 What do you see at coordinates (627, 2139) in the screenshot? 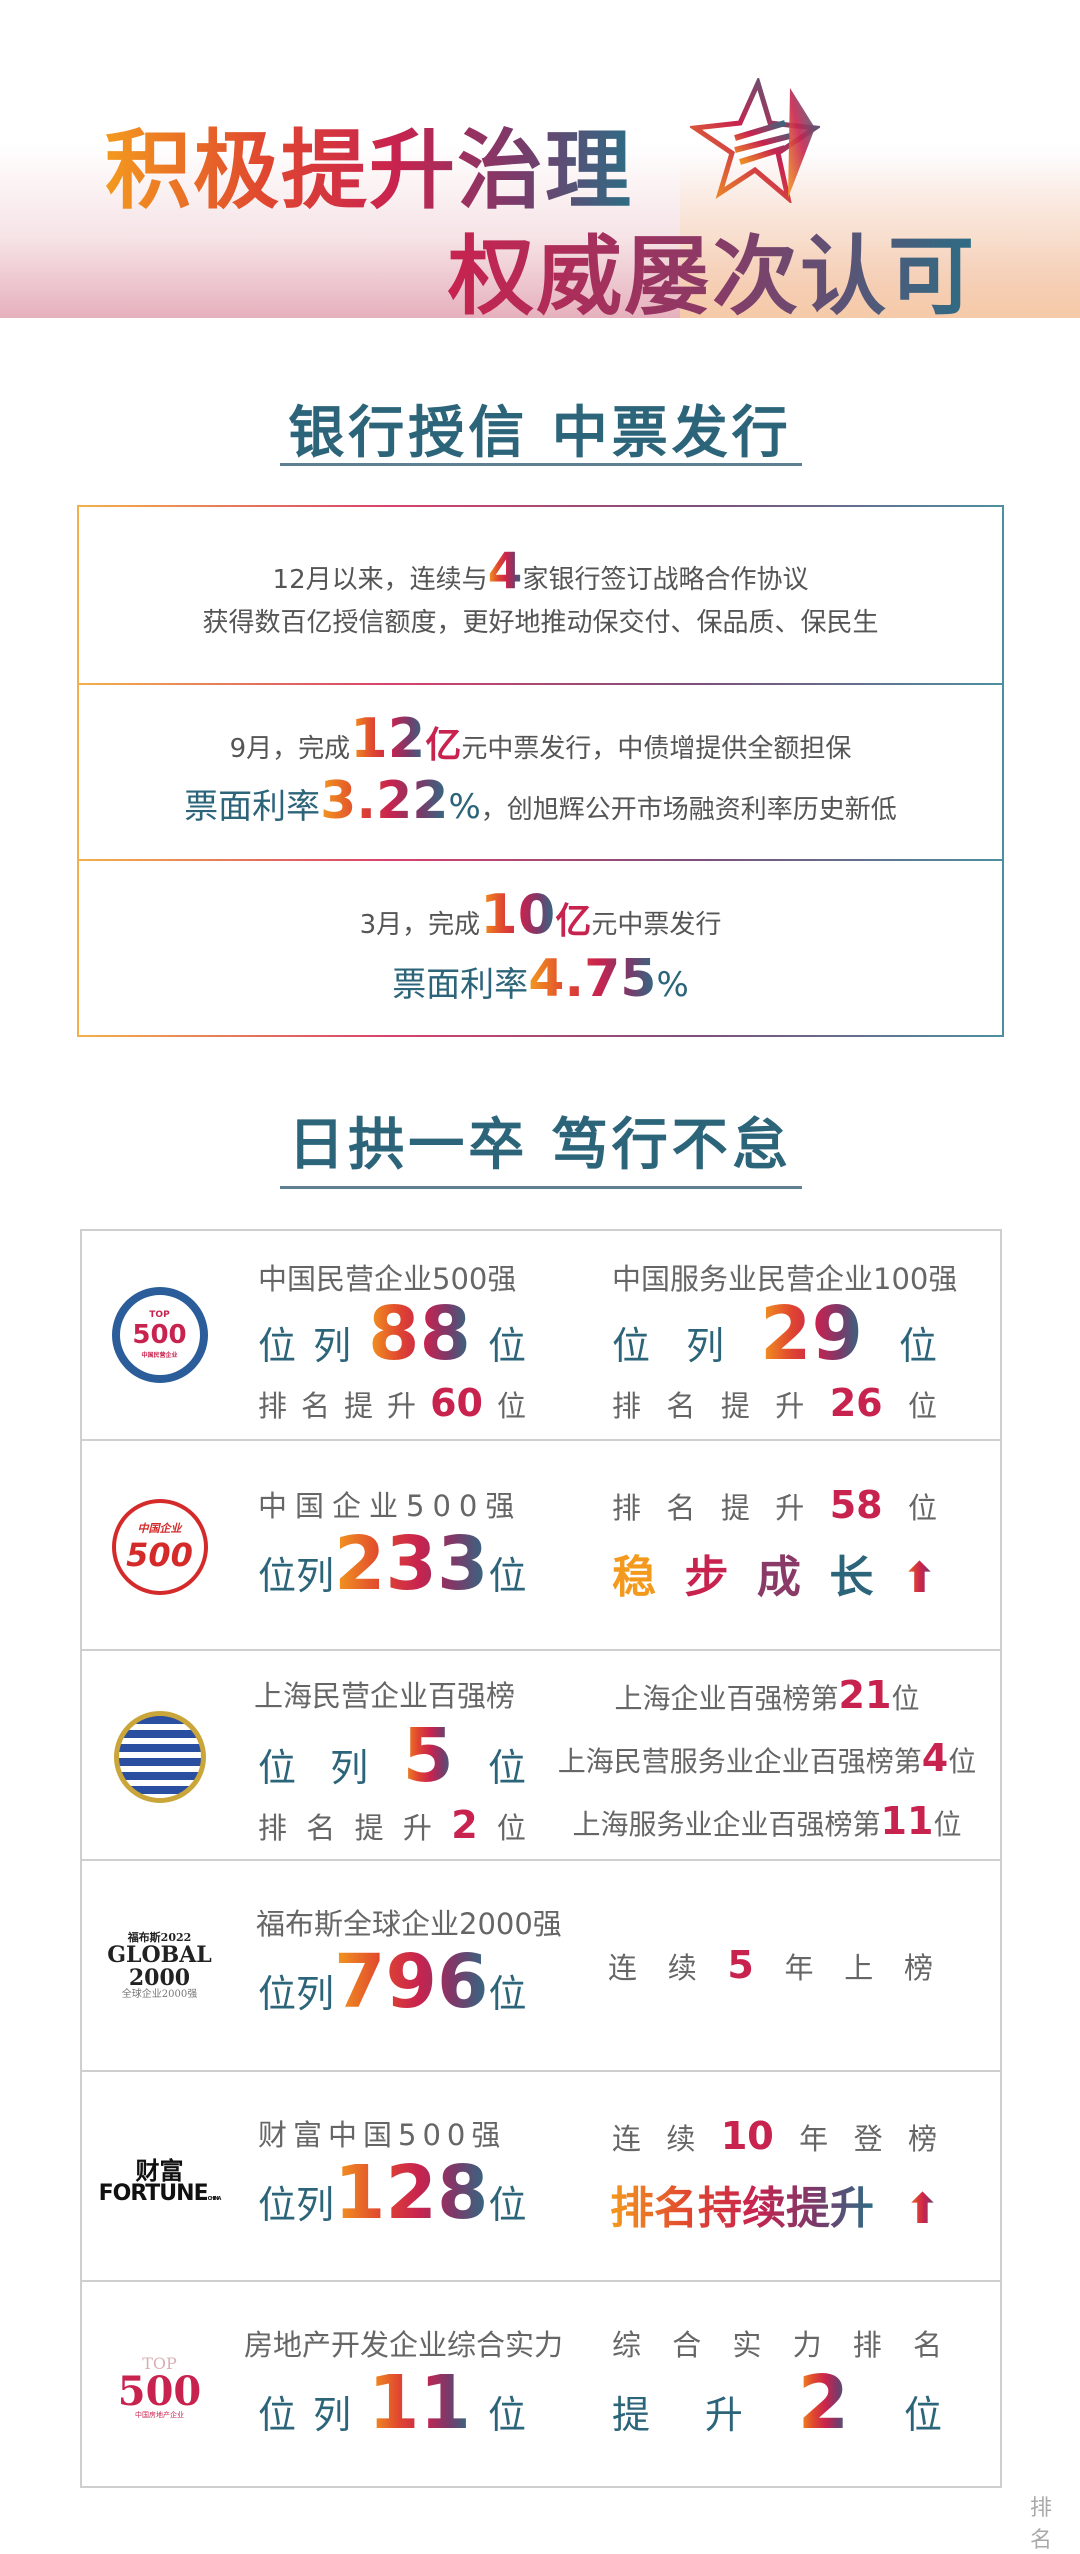
I see `text: 连` at bounding box center [627, 2139].